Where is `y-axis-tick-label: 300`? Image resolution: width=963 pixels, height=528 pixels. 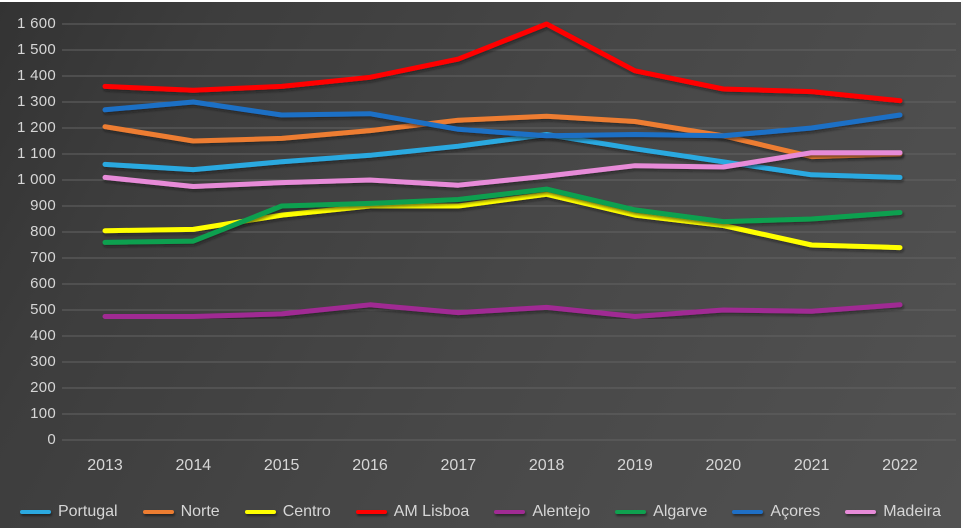
y-axis-tick-label: 300 is located at coordinates (43, 361).